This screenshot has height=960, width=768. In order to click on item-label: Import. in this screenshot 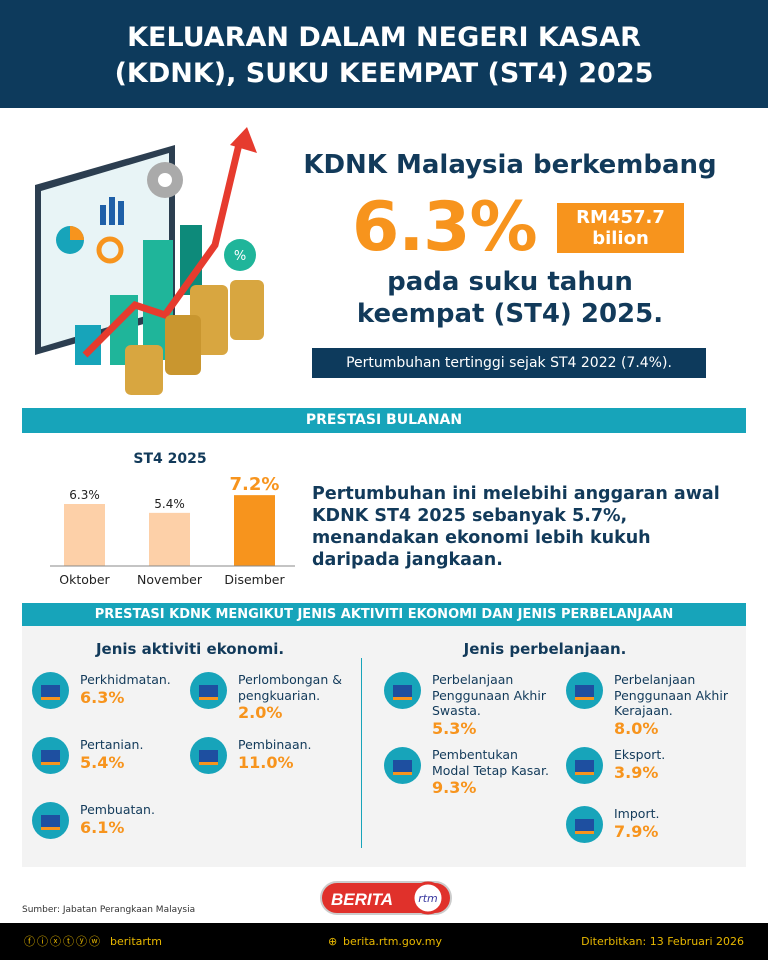, I will do `click(637, 813)`.